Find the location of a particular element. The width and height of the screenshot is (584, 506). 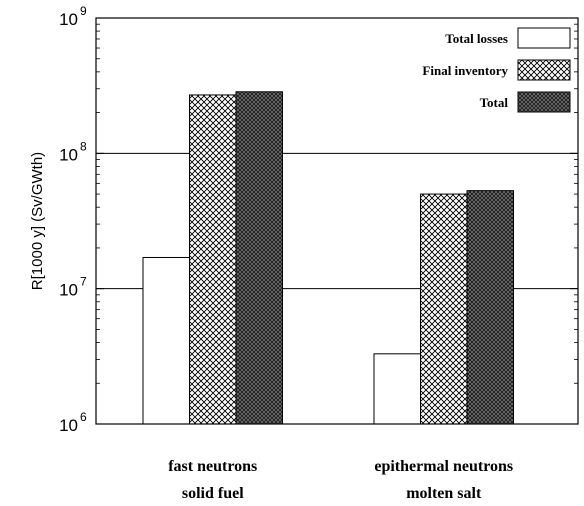

y-tick-exponent: 8 is located at coordinates (83, 146).